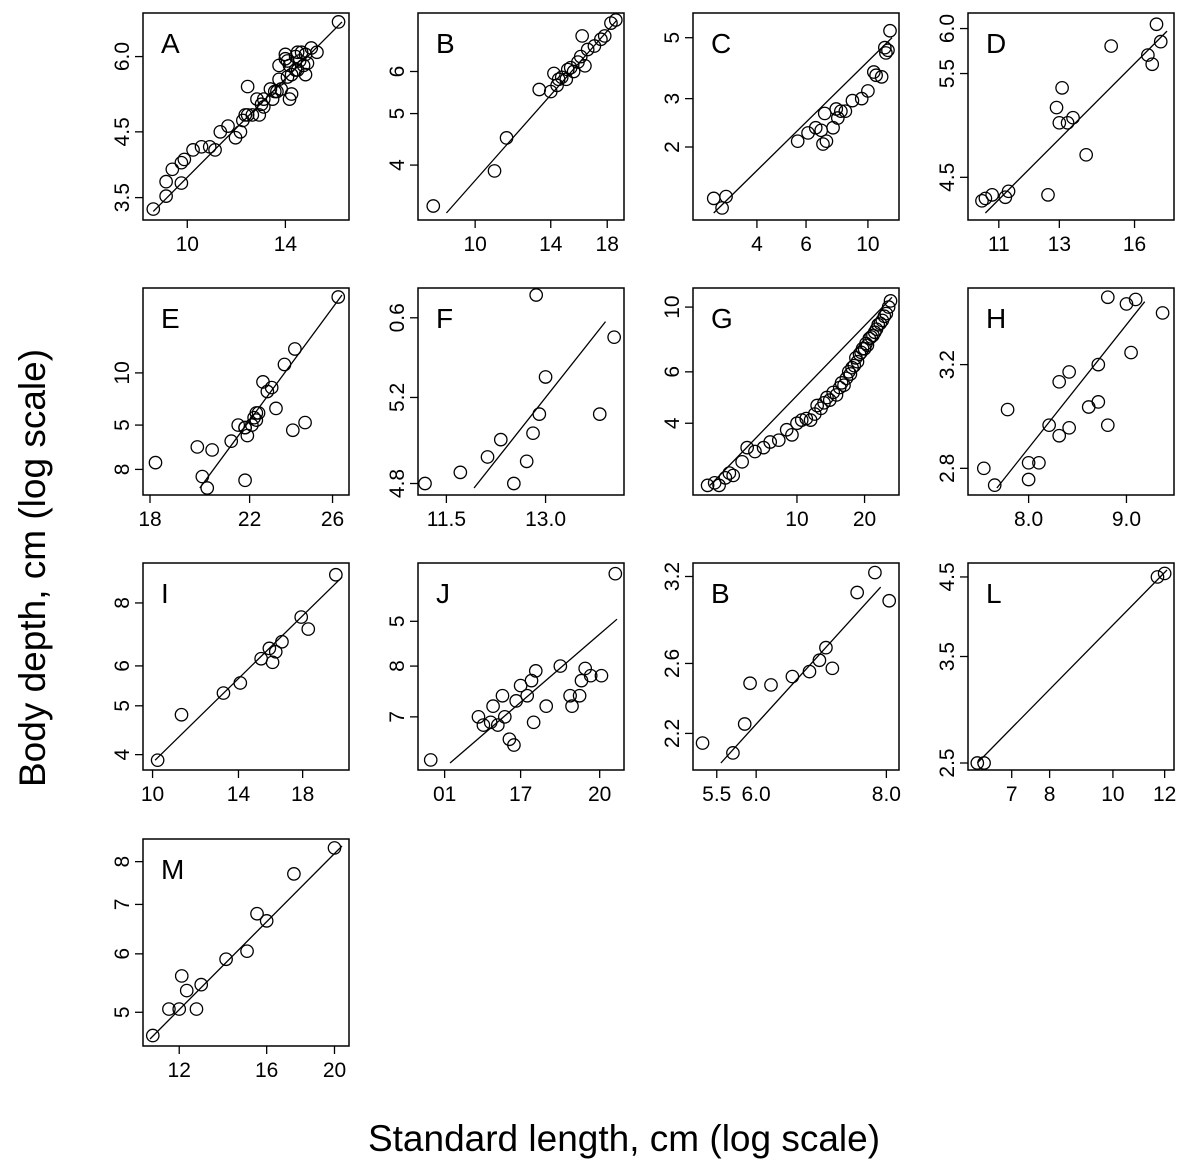  What do you see at coordinates (780, 134) in the screenshot?
I see `panel-3: 4 6 10 2 3 5 C` at bounding box center [780, 134].